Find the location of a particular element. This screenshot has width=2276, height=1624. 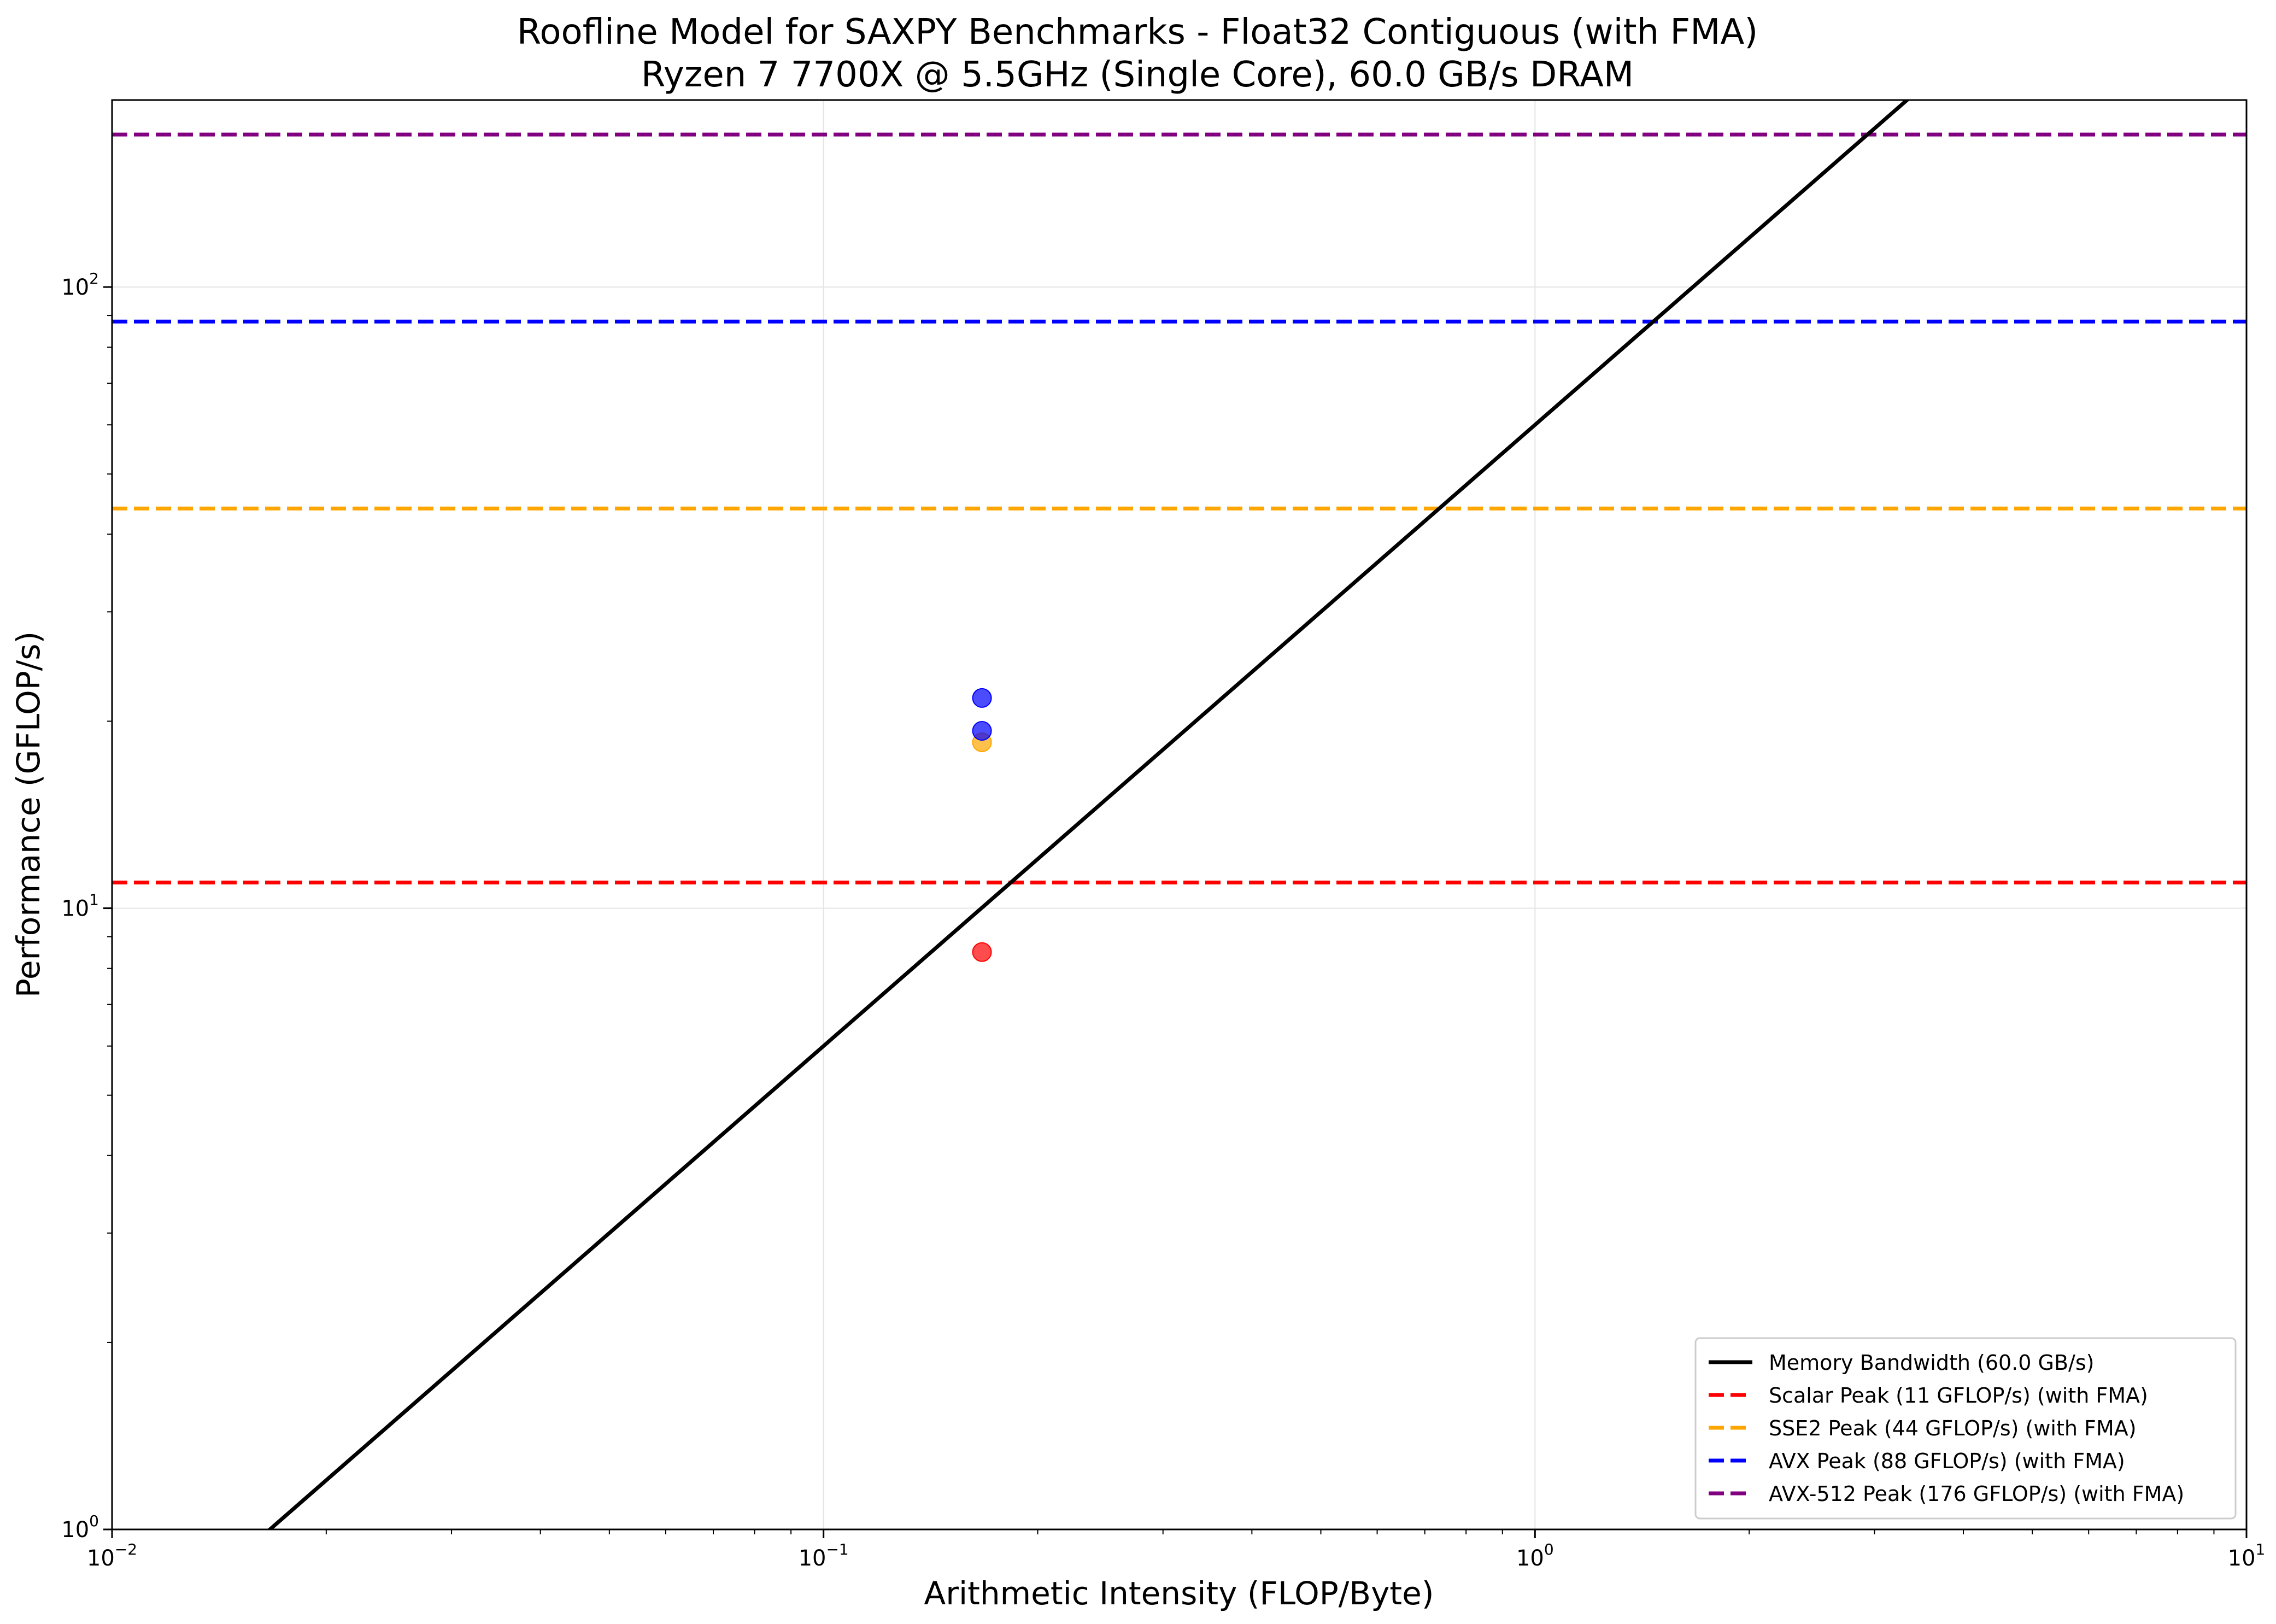

legend-label-2: SSE2 Peak (44 GFLOP/s) (with FMA) is located at coordinates (1953, 1428).